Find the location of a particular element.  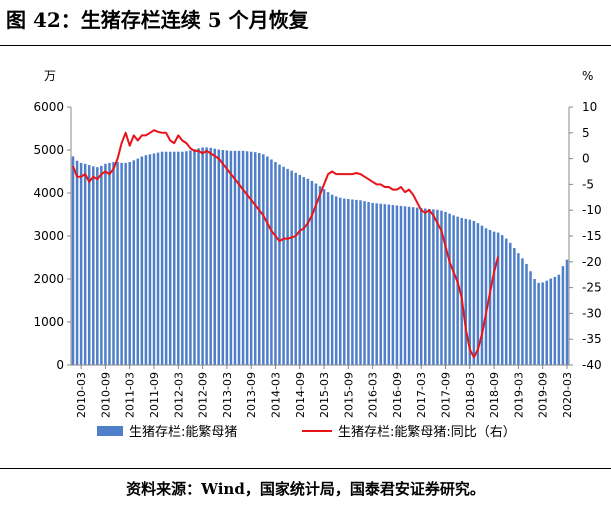

x-tick-label: 2012-03 is located at coordinates (178, 395).